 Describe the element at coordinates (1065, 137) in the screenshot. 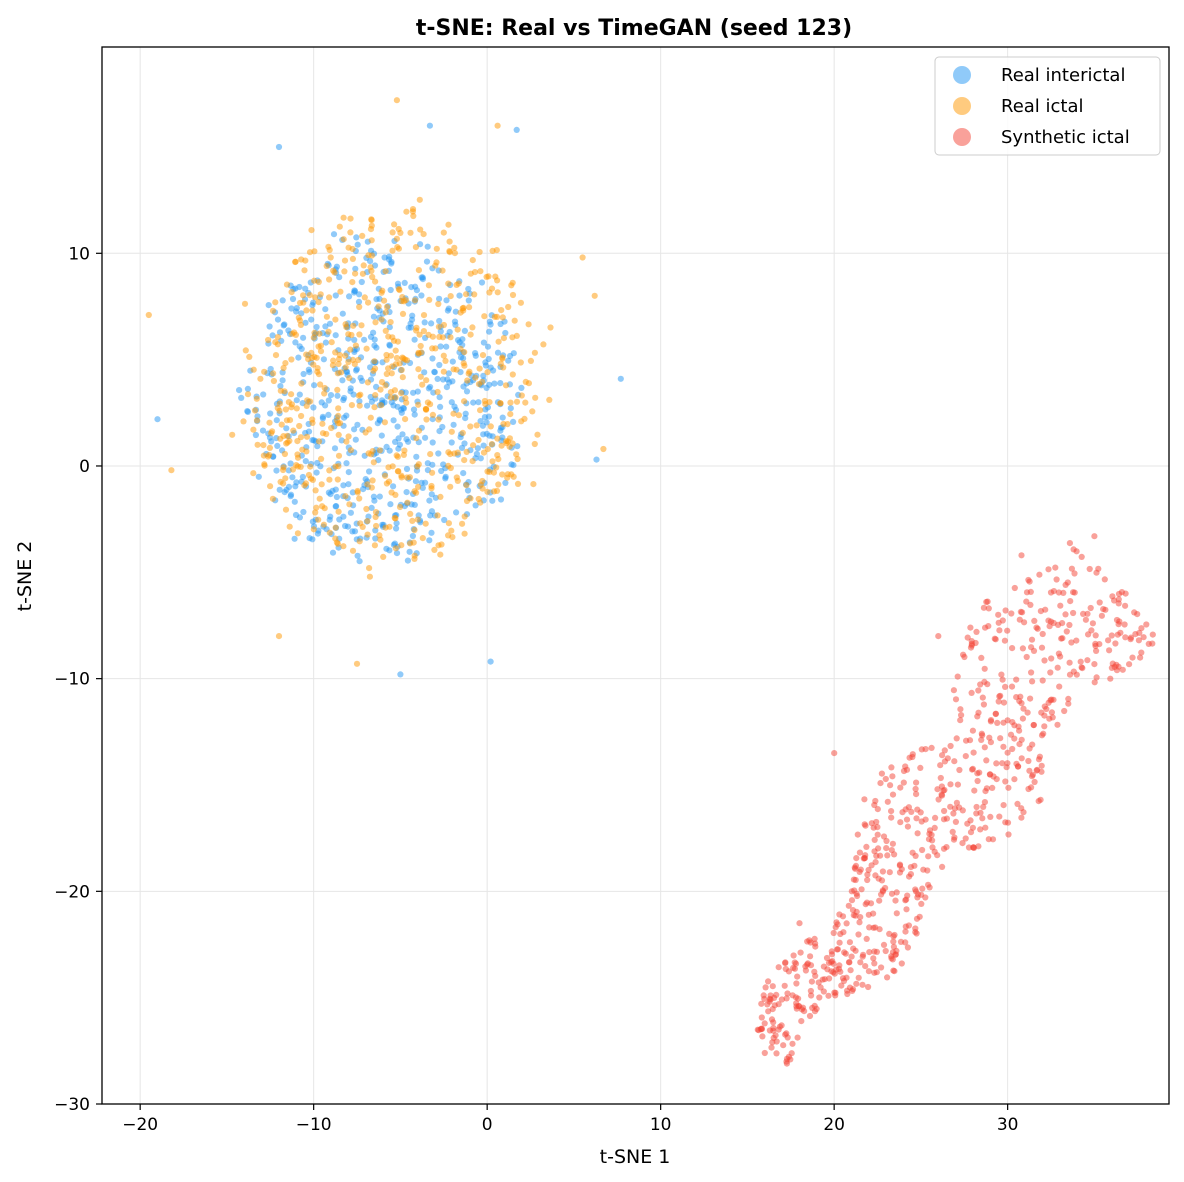

I see `legend-label: Synthetic ictal` at that location.